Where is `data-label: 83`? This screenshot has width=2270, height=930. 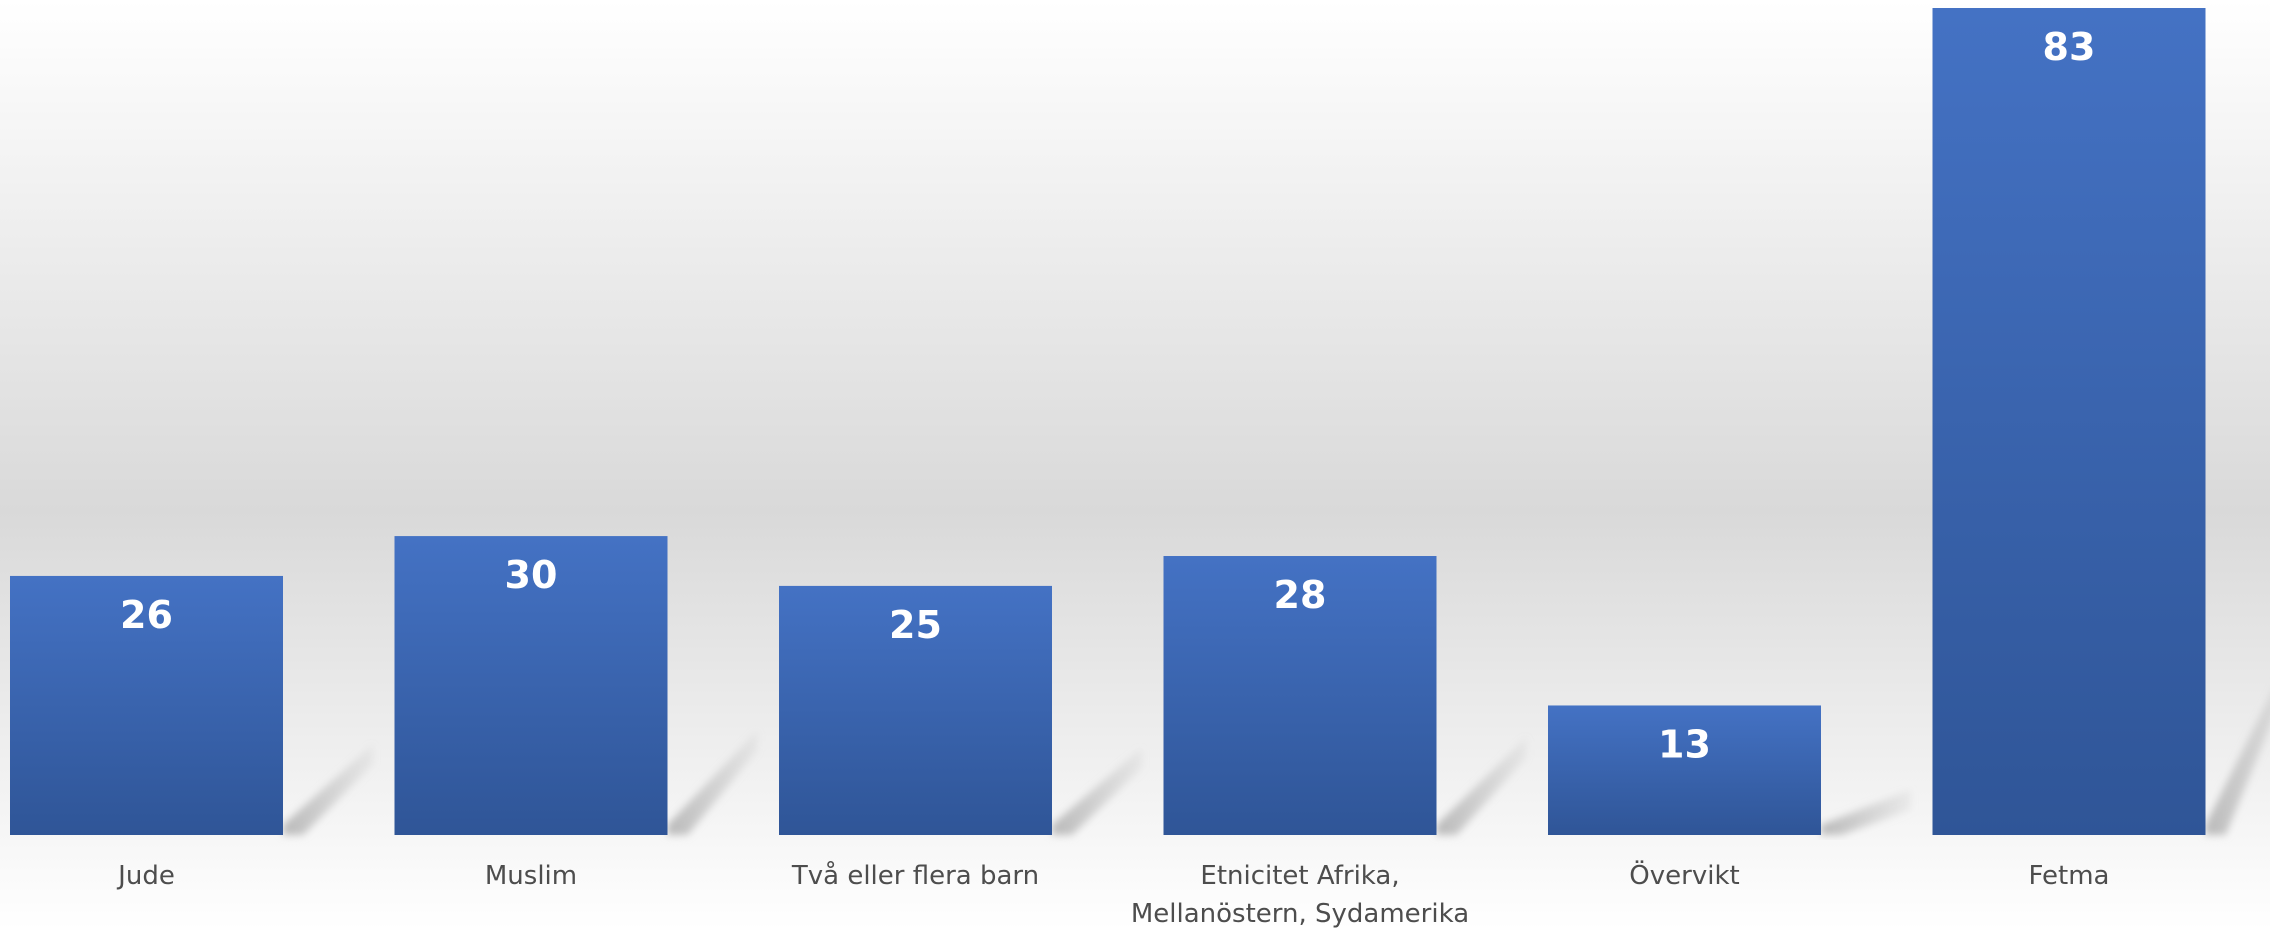 data-label: 83 is located at coordinates (2069, 47).